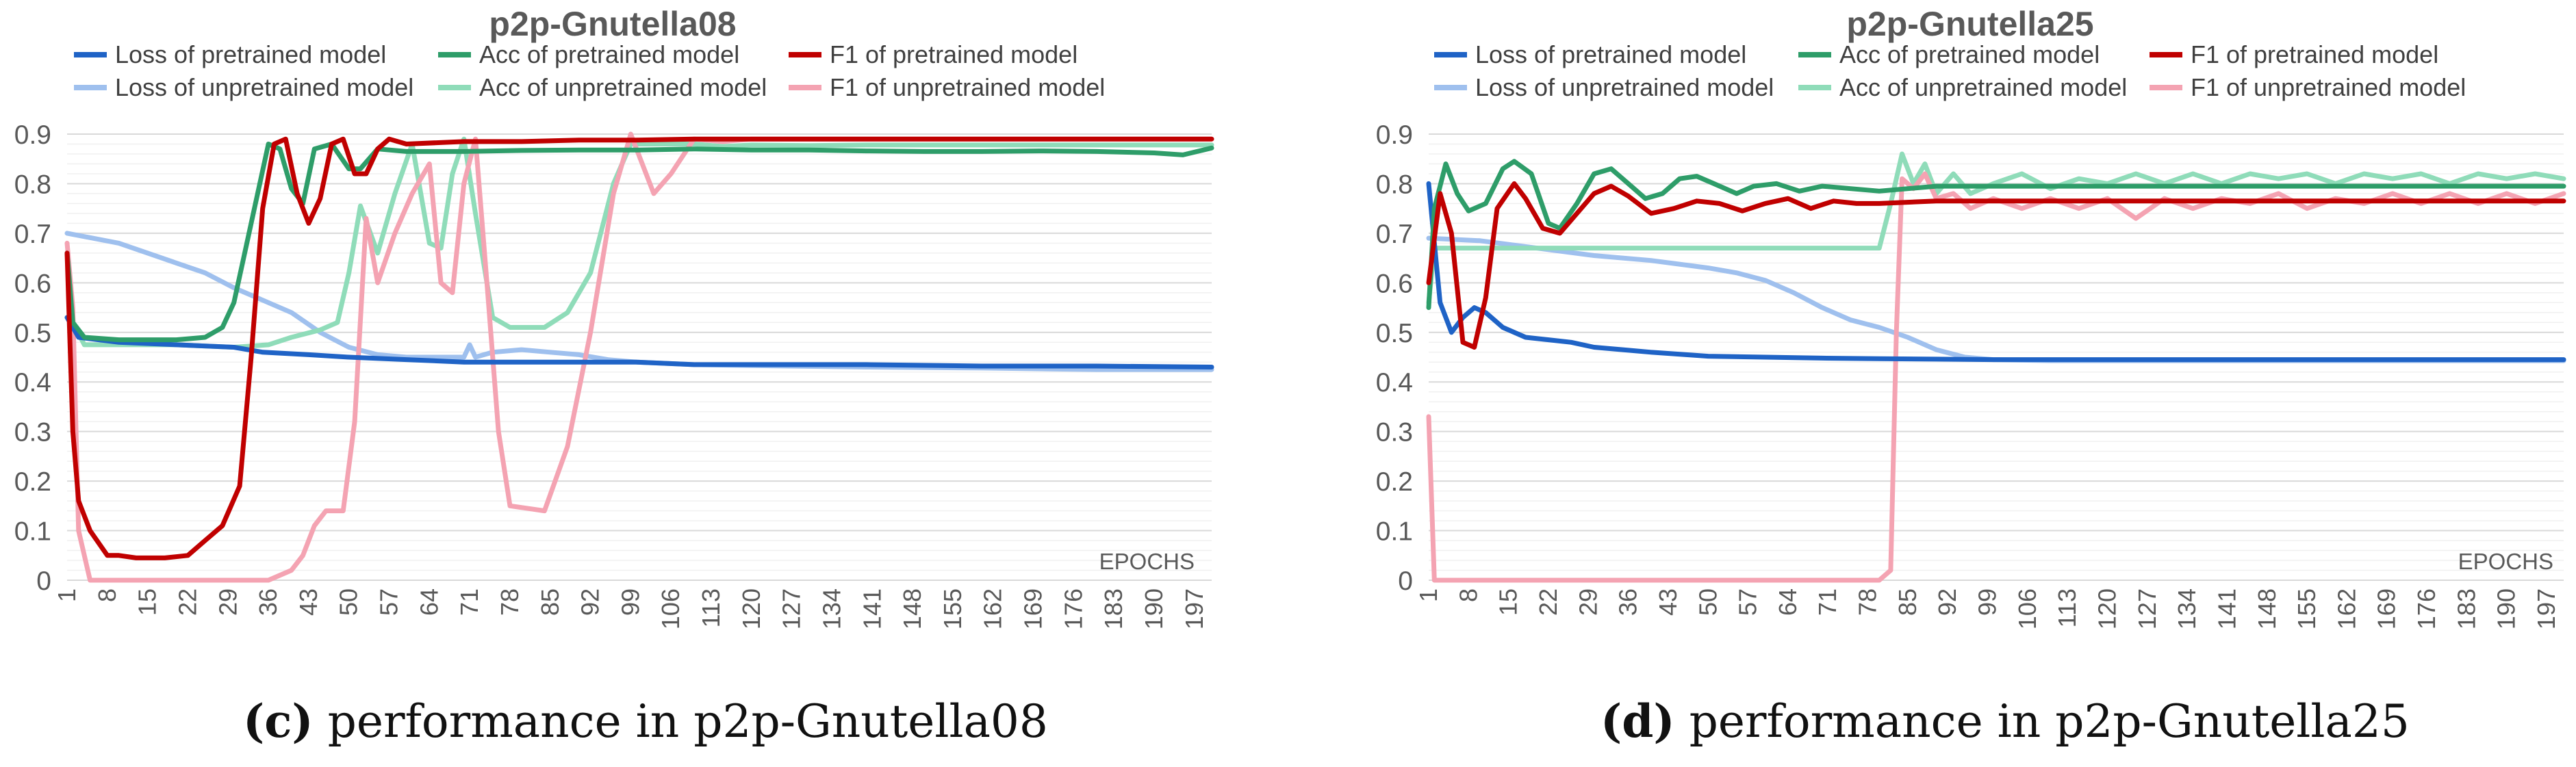 The height and width of the screenshot is (767, 2576). What do you see at coordinates (1194, 608) in the screenshot?
I see `x-tick-label: 197` at bounding box center [1194, 608].